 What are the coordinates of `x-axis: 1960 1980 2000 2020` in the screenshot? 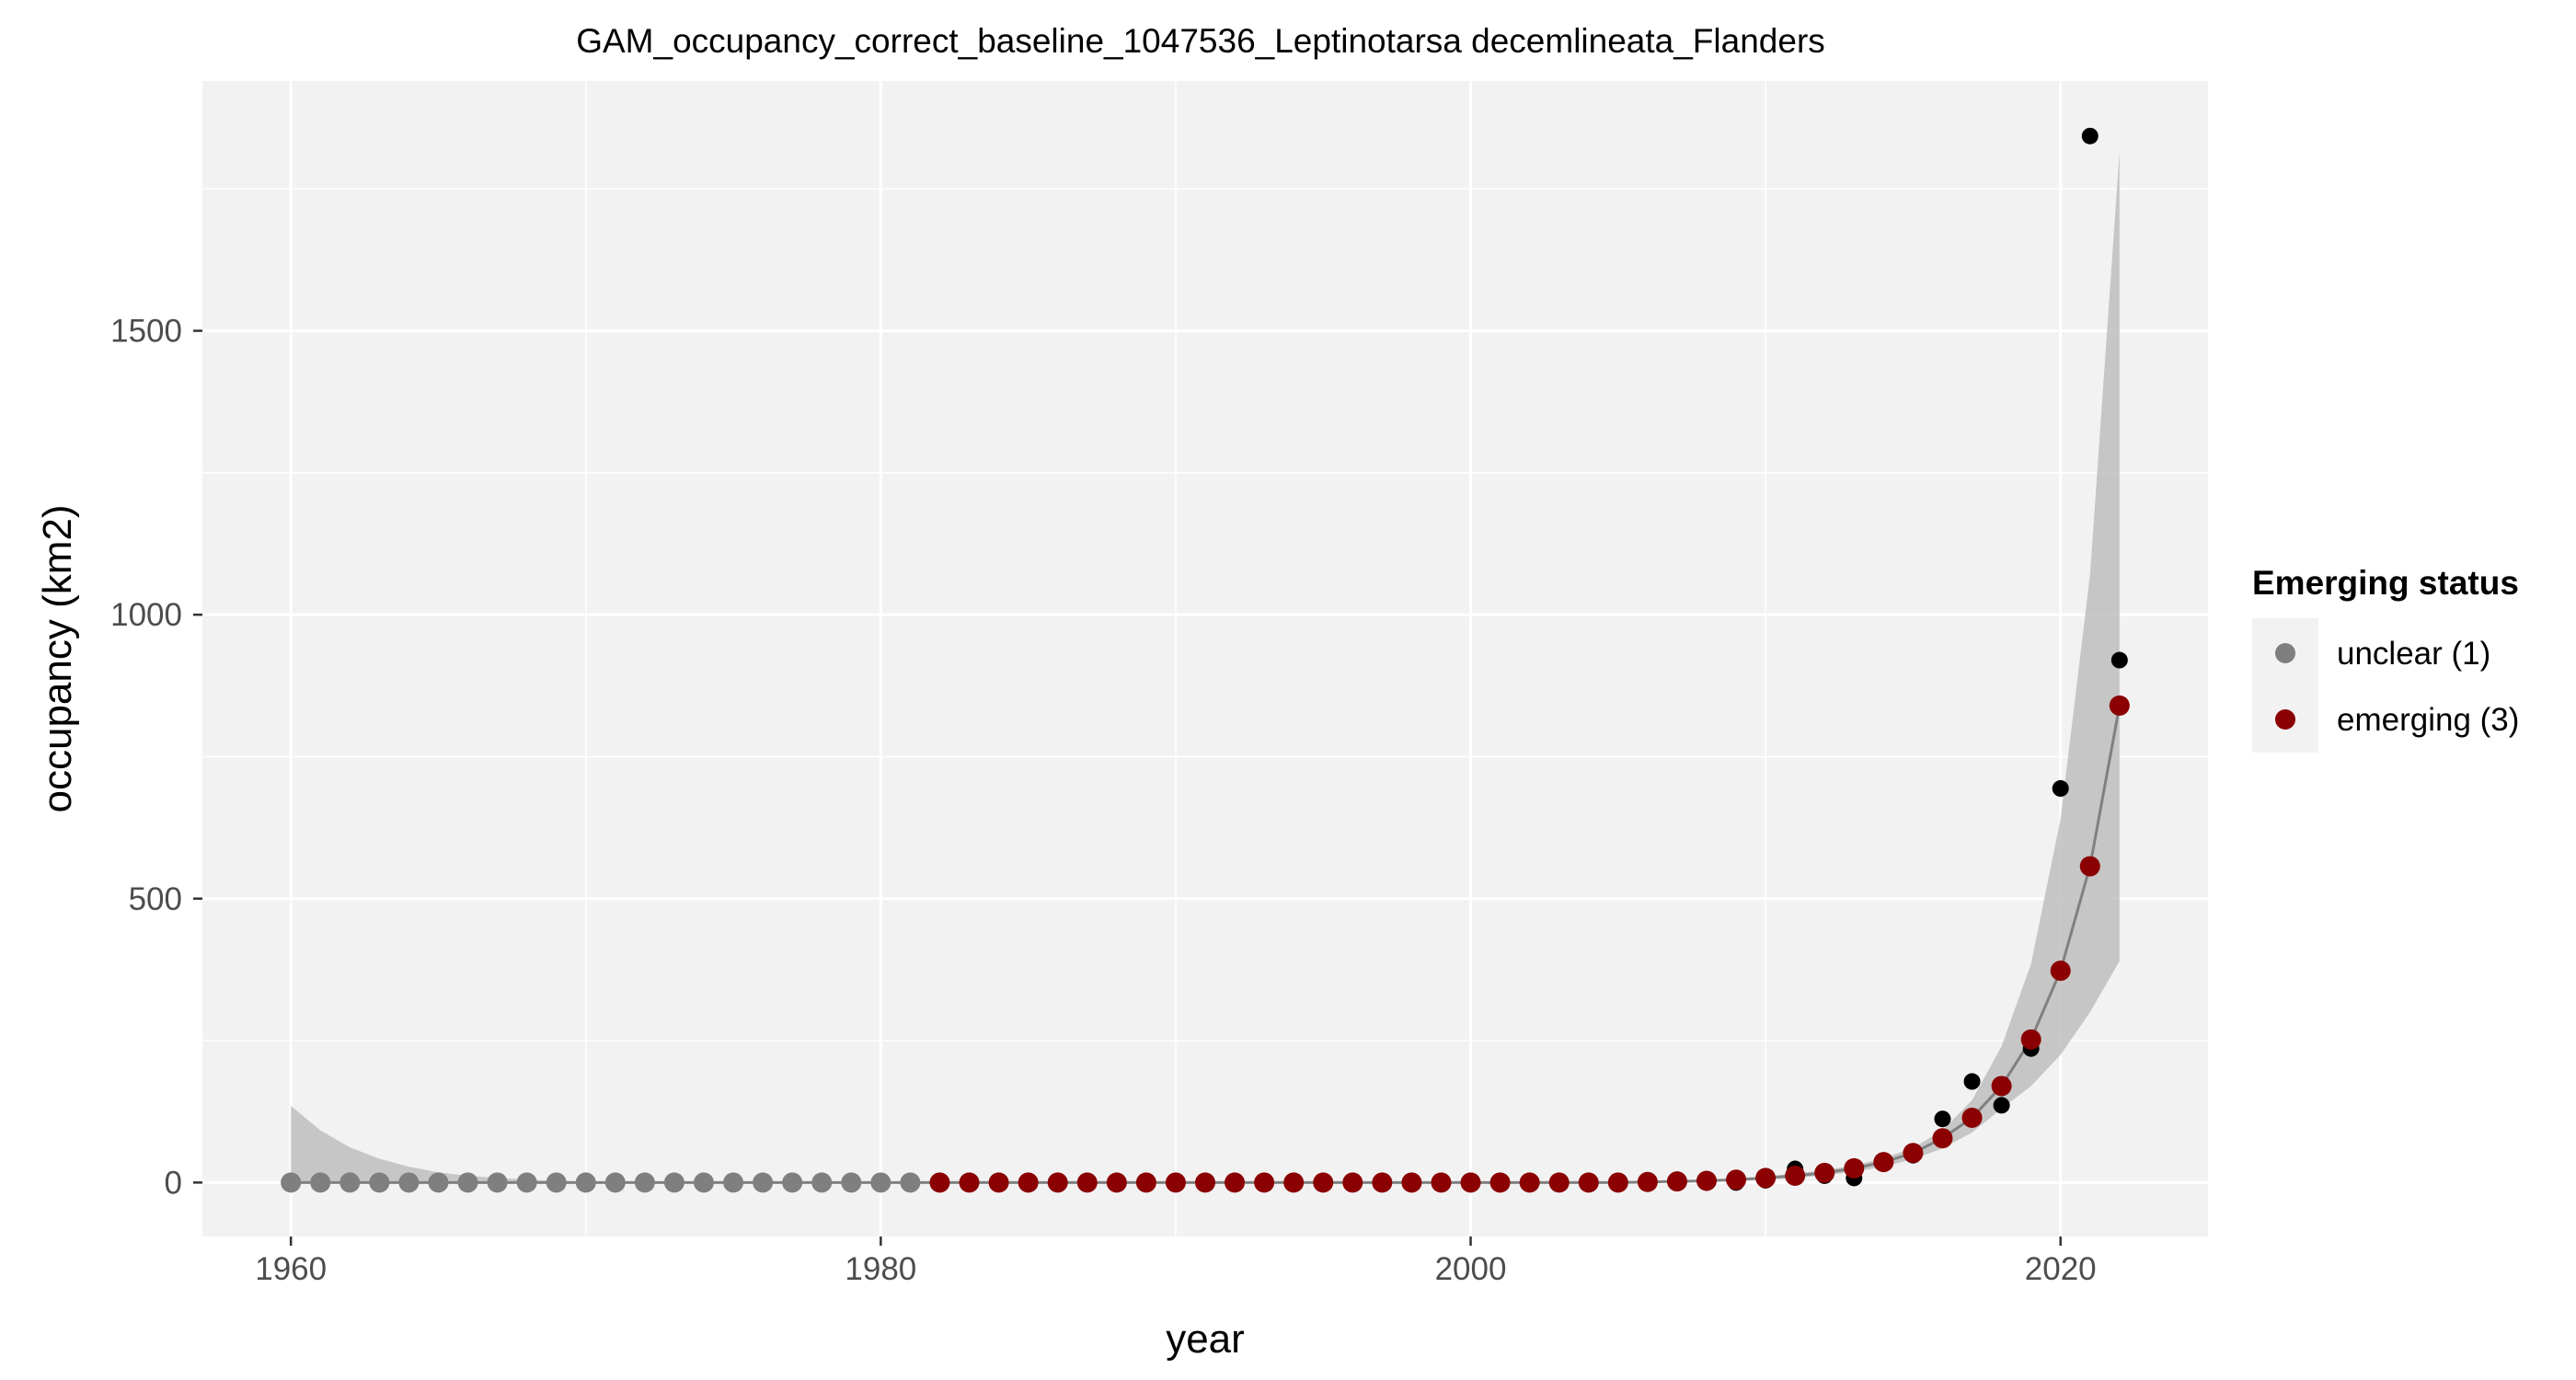 It's located at (1176, 1261).